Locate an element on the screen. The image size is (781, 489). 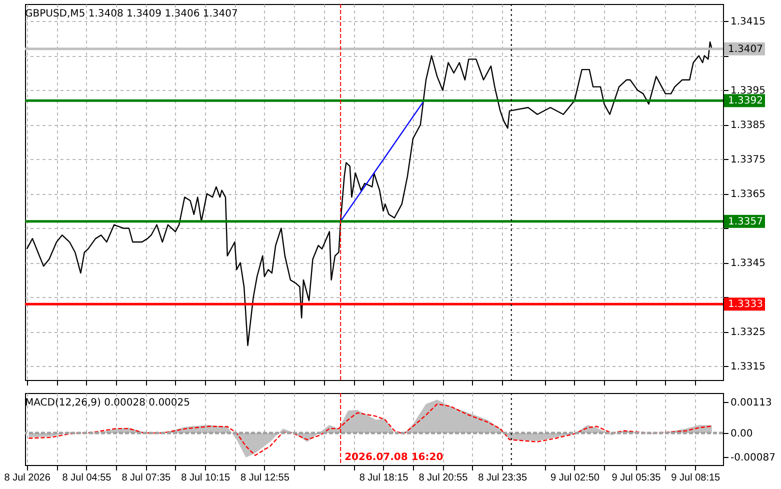
x-tick-label: 8 Jul 10:15 is located at coordinates (205, 478).